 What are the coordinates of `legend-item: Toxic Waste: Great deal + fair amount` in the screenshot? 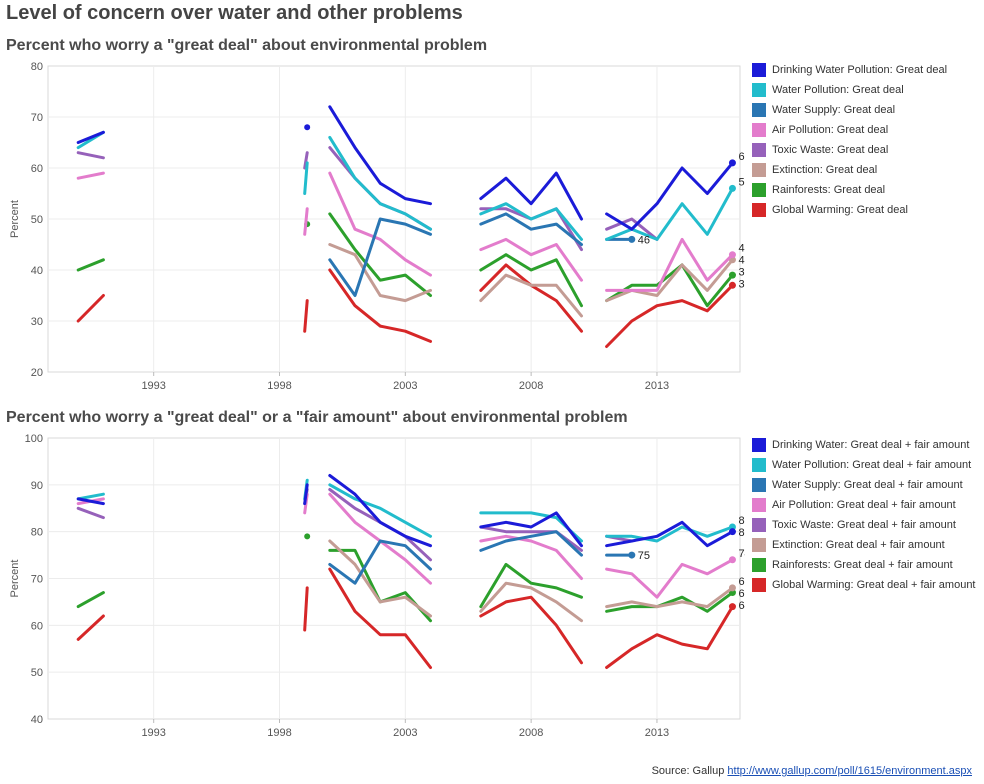 It's located at (863, 527).